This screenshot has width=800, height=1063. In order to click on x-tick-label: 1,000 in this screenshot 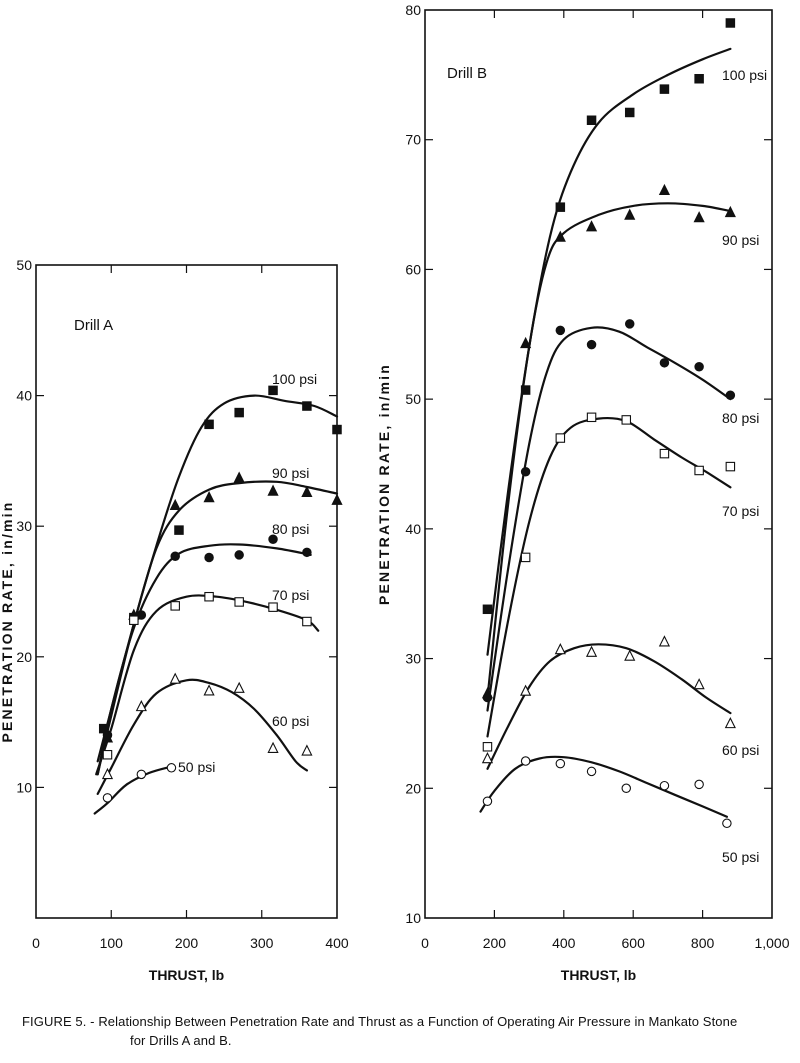, I will do `click(771, 943)`.